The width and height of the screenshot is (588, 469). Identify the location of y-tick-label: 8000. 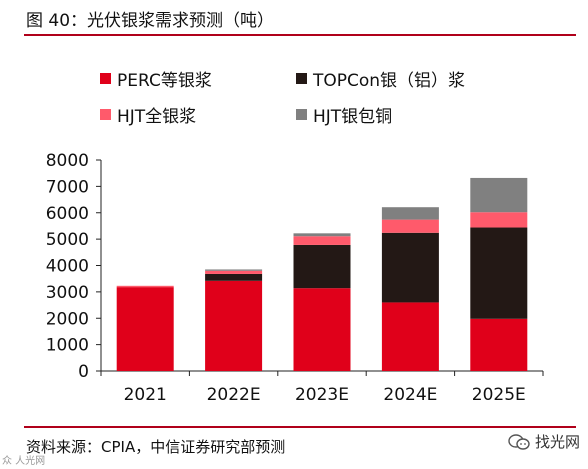
(67, 161).